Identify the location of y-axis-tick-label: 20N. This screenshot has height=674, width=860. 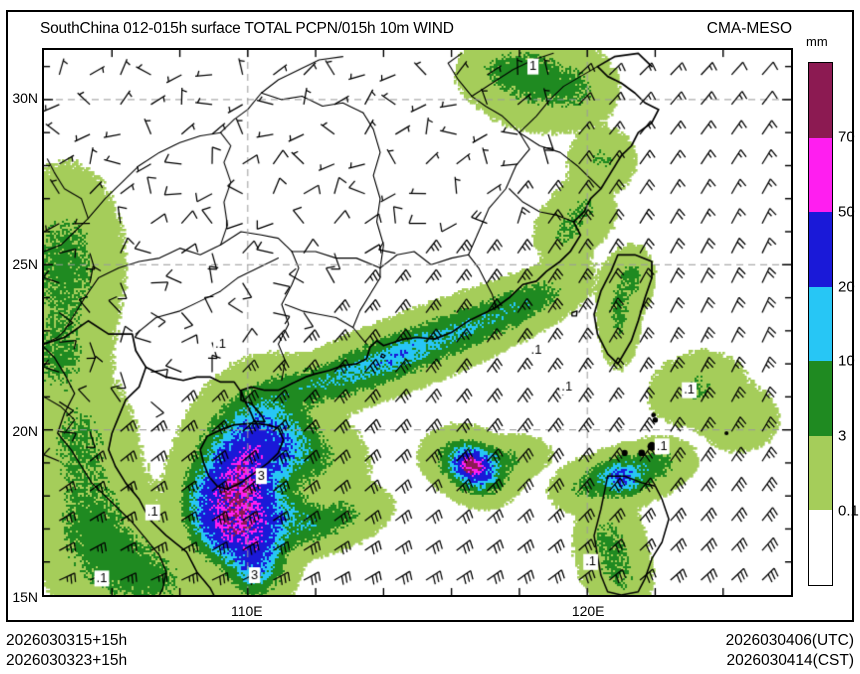
(25, 430).